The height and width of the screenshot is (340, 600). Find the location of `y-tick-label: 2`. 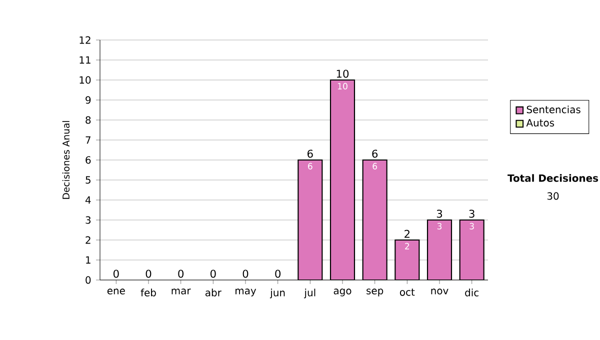

y-tick-label: 2 is located at coordinates (88, 240).